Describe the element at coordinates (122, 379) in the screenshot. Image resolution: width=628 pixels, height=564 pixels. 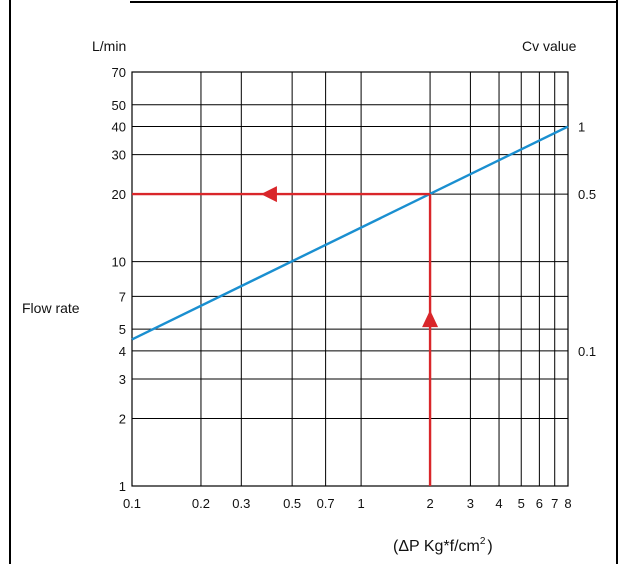
I see `y-tick-label-3: 3` at that location.